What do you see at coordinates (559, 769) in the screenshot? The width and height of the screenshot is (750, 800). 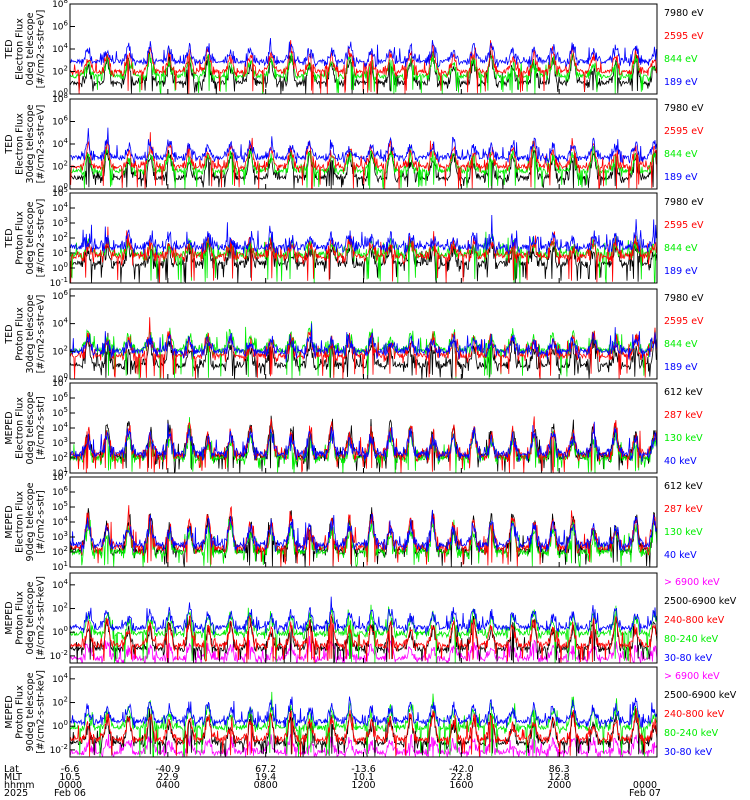 I see `x-tick-lat: 86.3` at bounding box center [559, 769].